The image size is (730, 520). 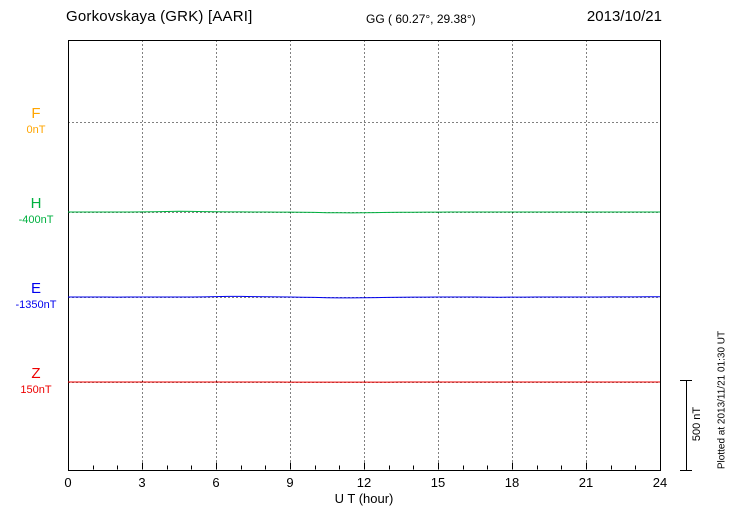 What do you see at coordinates (36, 305) in the screenshot?
I see `trace-baseline-value-E: -1350nT` at bounding box center [36, 305].